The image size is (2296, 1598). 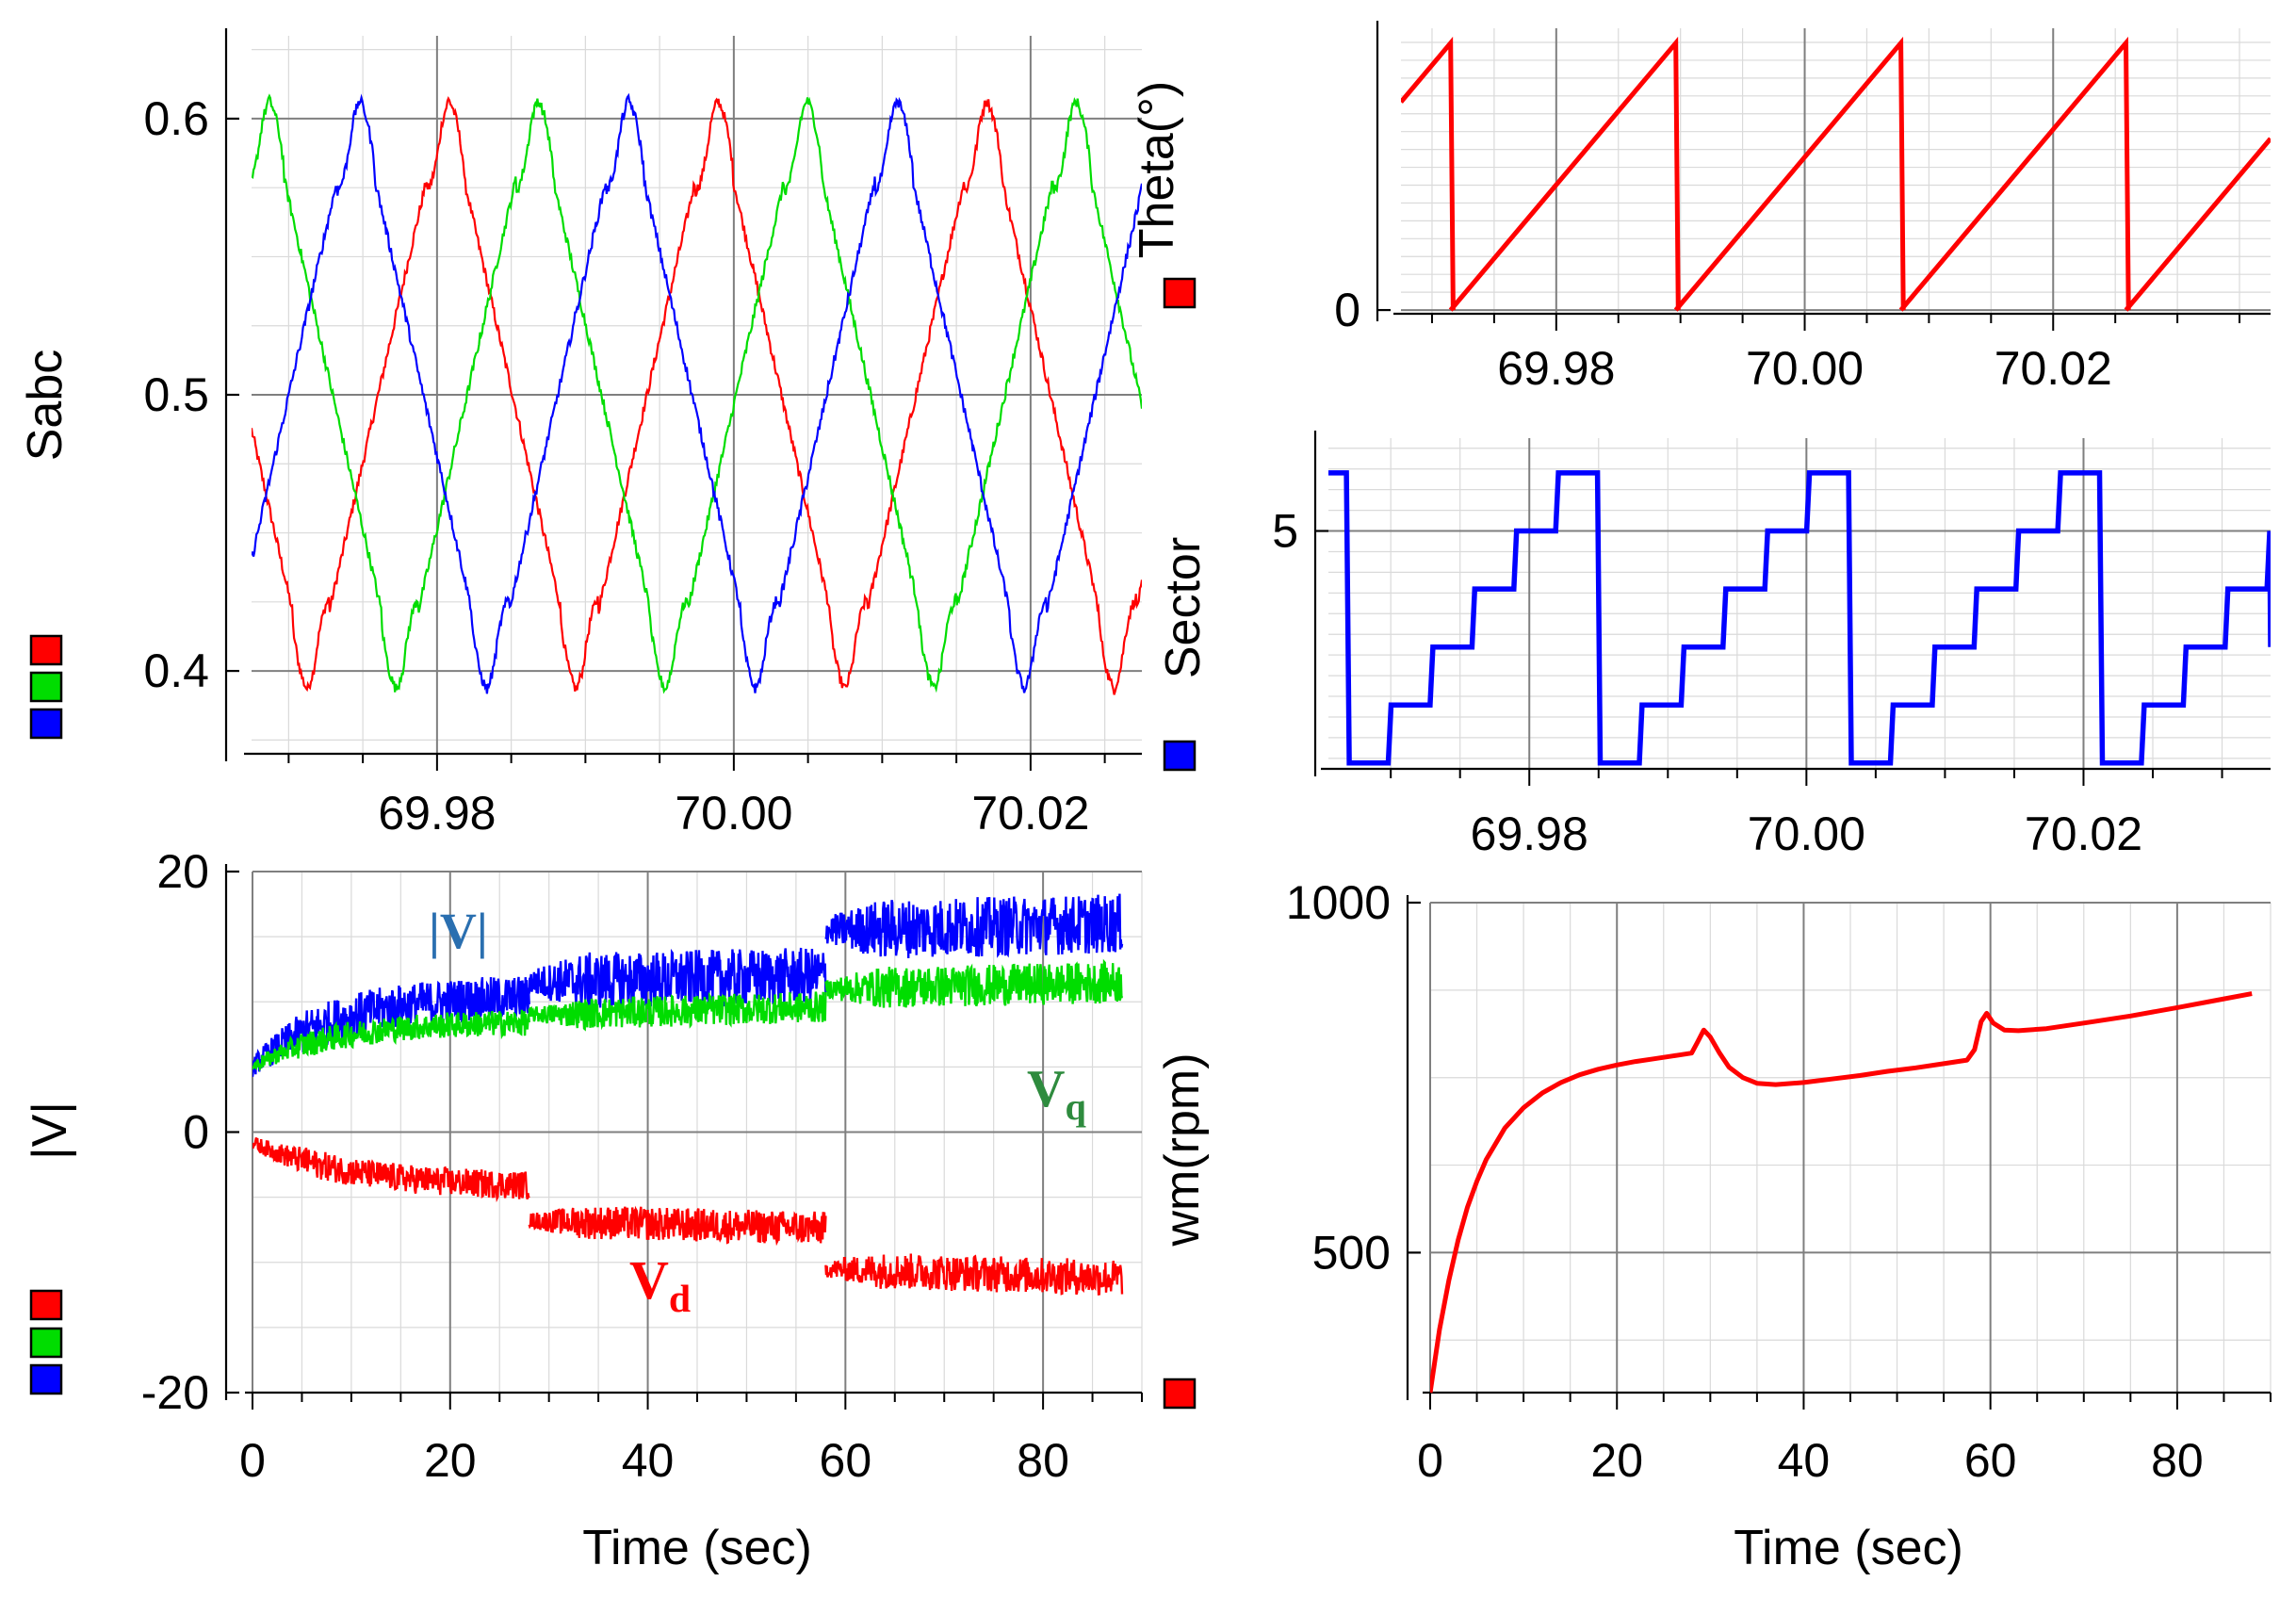 I want to click on y-axis-label: Theta(°), so click(x=1157, y=170).